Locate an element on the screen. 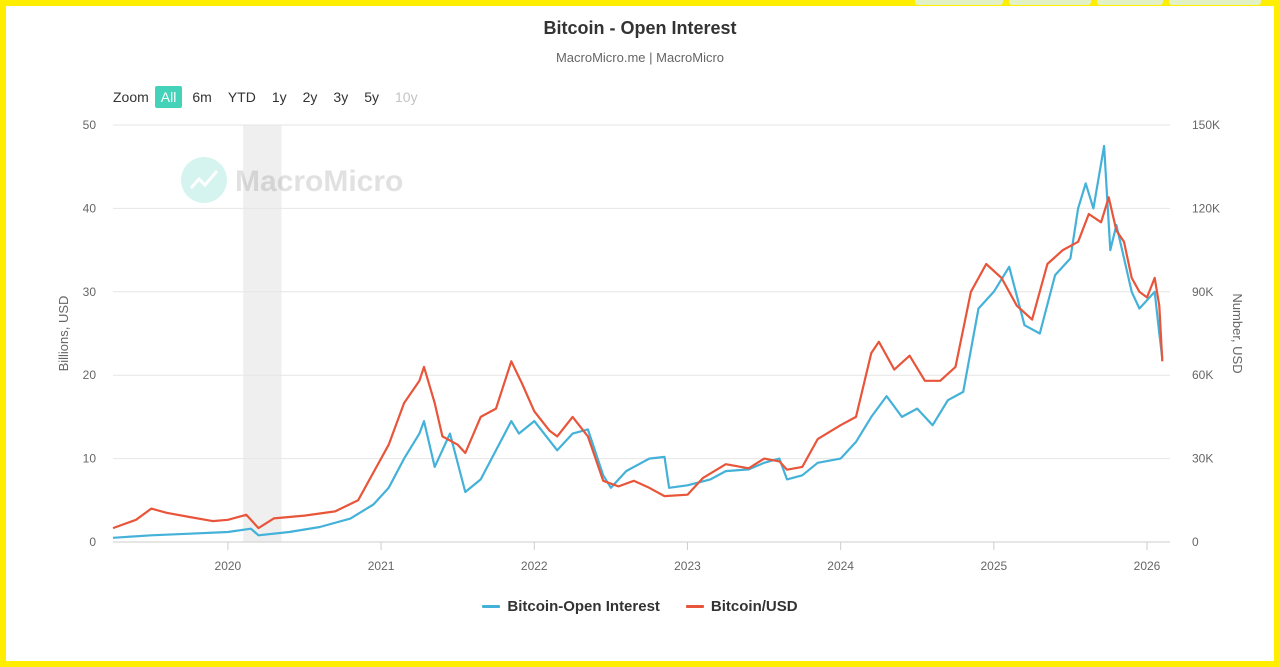 This screenshot has height=667, width=1280. zoom-button-3y: 3y is located at coordinates (341, 97).